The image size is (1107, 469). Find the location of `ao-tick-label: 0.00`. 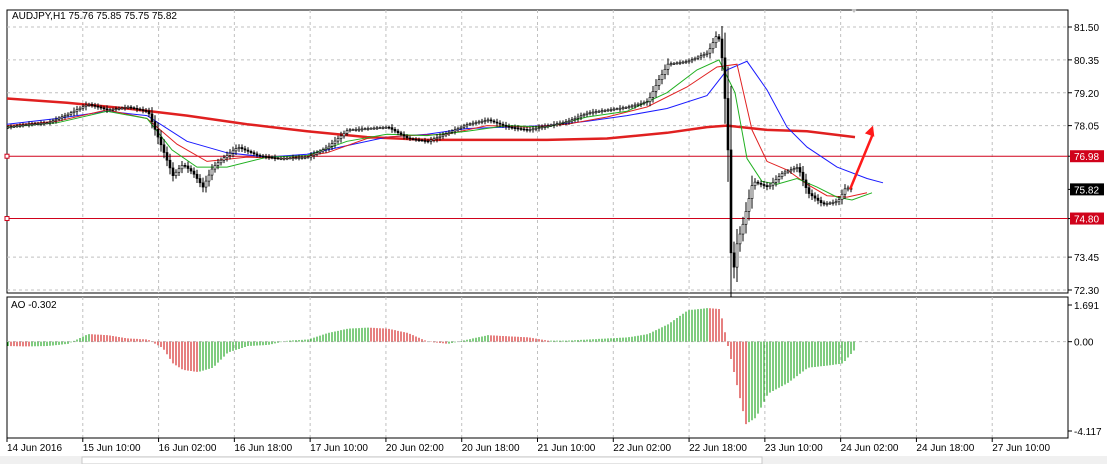

ao-tick-label: 0.00 is located at coordinates (1084, 343).